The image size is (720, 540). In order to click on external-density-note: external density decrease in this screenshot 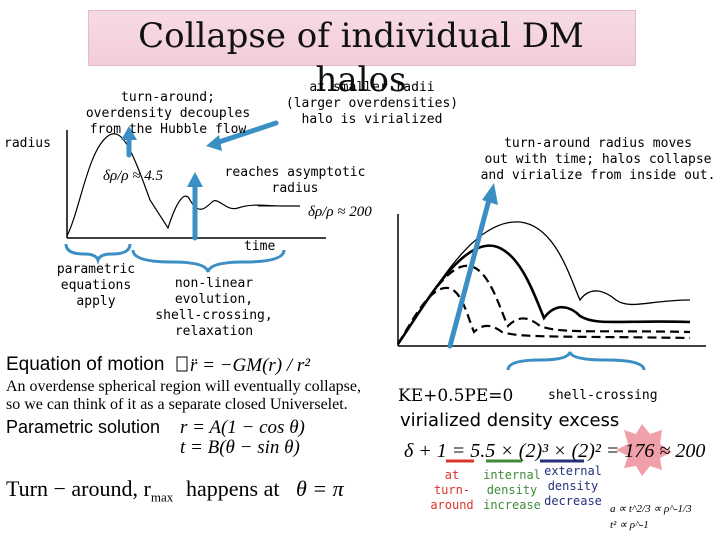, I will do `click(573, 486)`.